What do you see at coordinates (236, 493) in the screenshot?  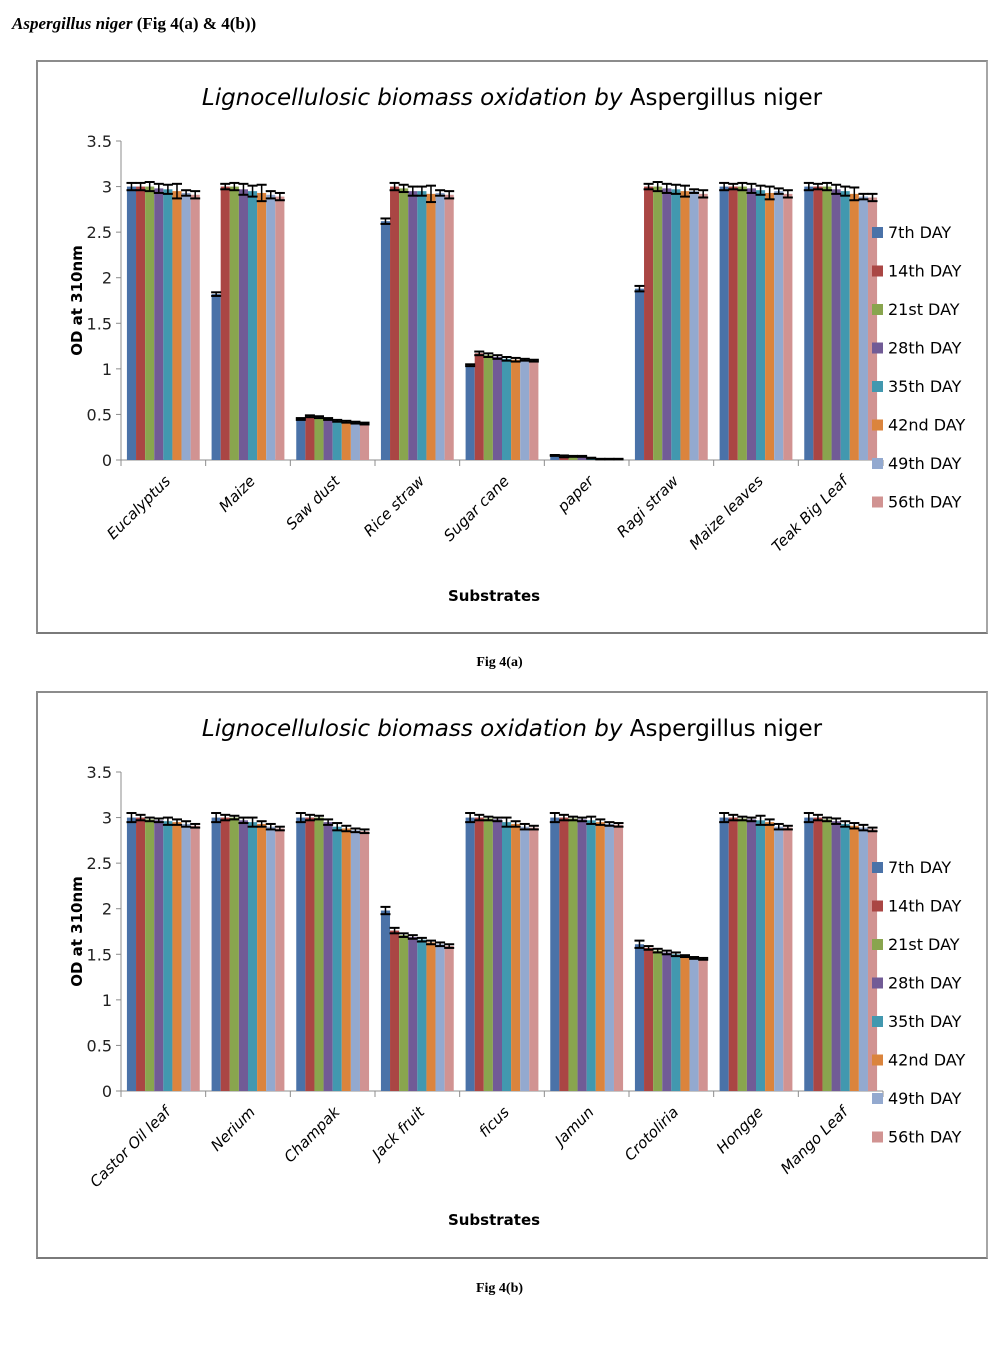 I see `x-category-label: Maize` at bounding box center [236, 493].